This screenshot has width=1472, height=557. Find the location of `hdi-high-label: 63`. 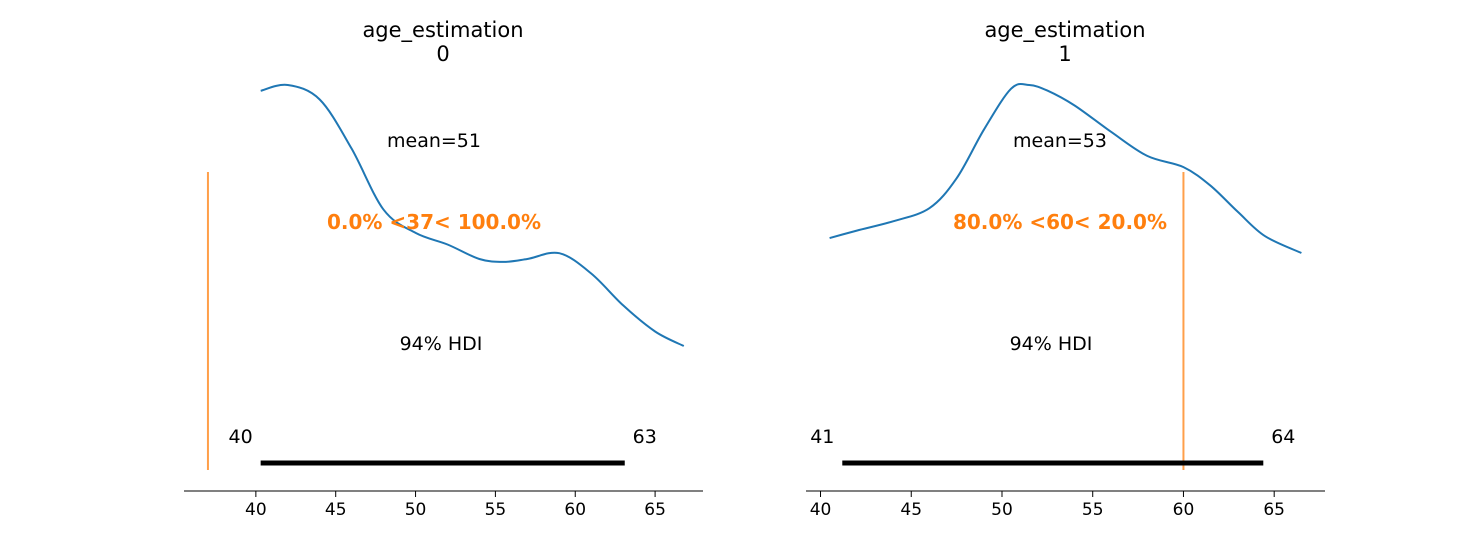

hdi-high-label: 63 is located at coordinates (645, 437).